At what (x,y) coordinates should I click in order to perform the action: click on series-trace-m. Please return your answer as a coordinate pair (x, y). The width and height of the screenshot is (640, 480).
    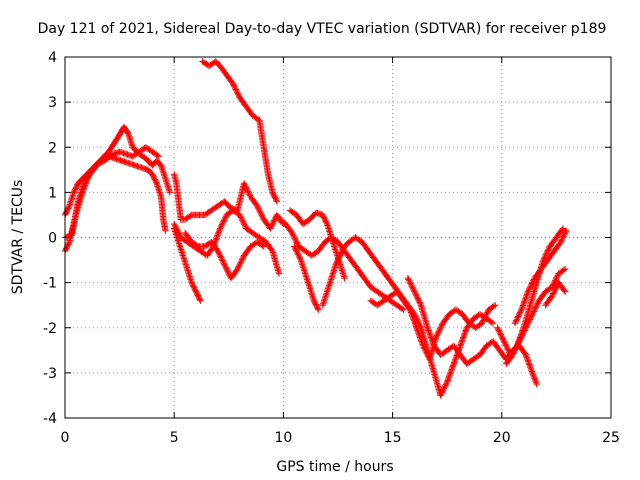
    Looking at the image, I should click on (433, 325).